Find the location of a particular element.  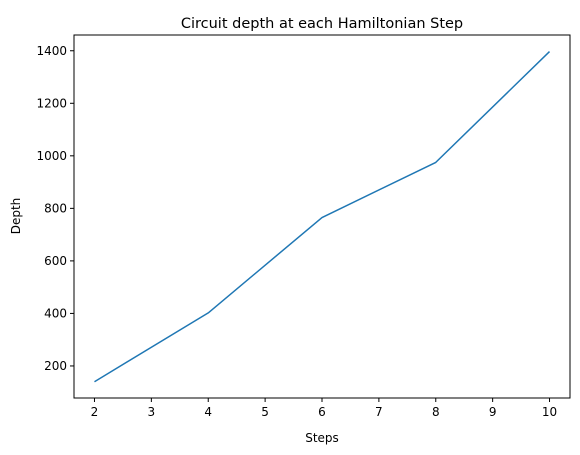

x-tick-label: 9 is located at coordinates (493, 412).